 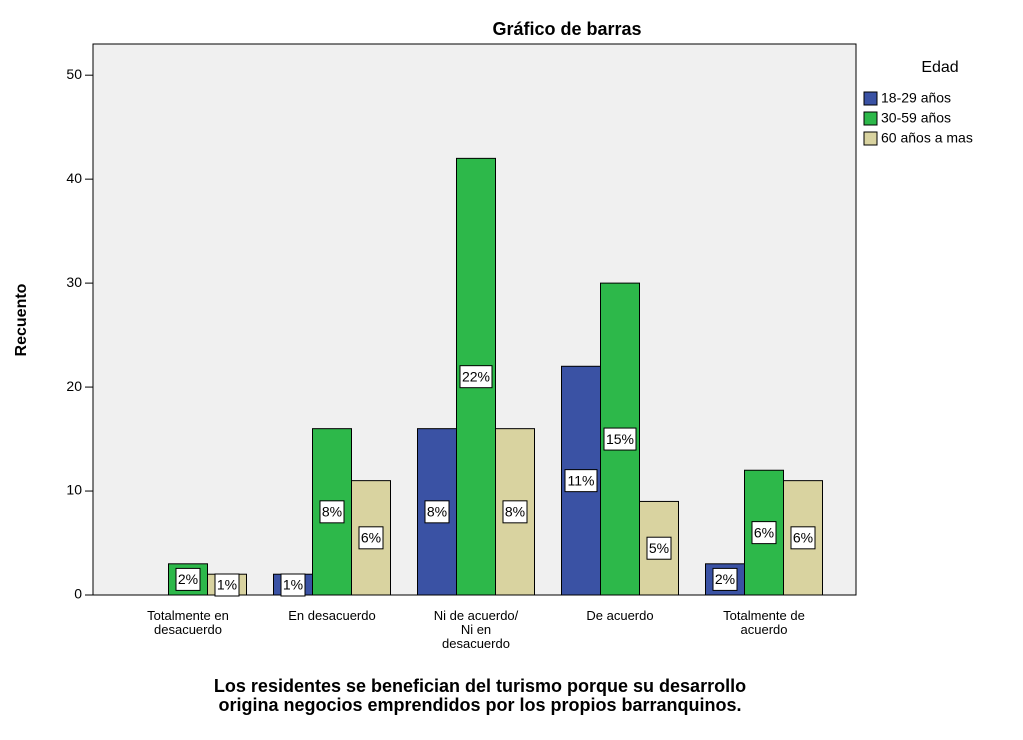 I want to click on y-tick-label: 10, so click(x=74, y=490).